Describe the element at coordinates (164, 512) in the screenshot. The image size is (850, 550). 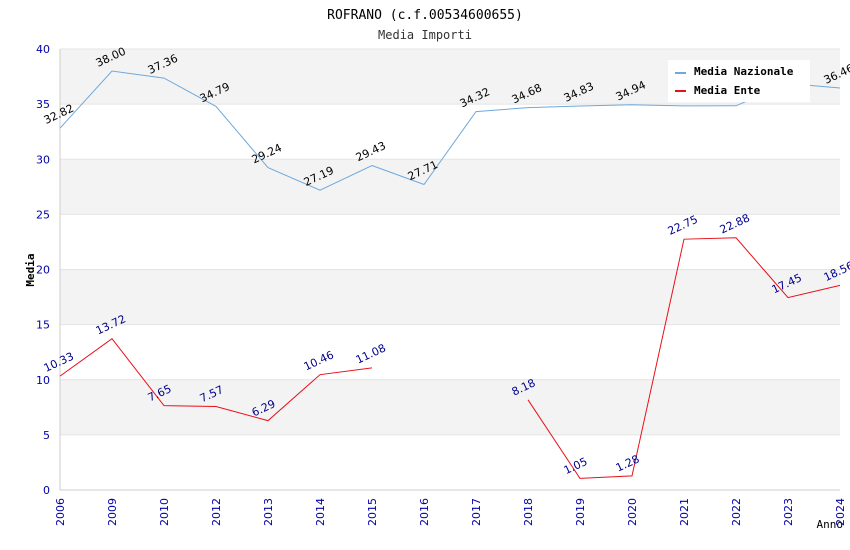
I see `x-tick-label: 2010` at that location.